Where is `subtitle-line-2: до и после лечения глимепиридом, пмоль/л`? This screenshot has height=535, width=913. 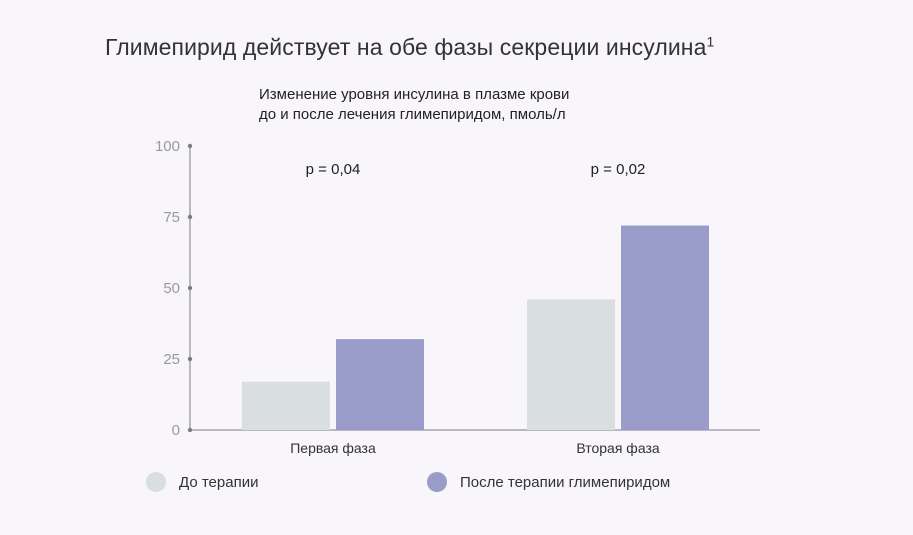
subtitle-line-2: до и после лечения глимепиридом, пмоль/л is located at coordinates (412, 114).